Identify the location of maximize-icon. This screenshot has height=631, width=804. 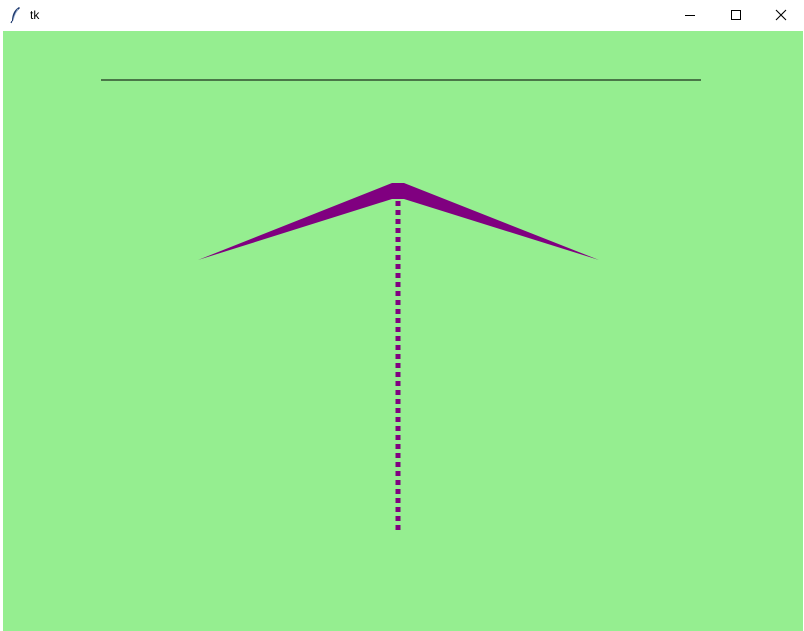
(736, 15).